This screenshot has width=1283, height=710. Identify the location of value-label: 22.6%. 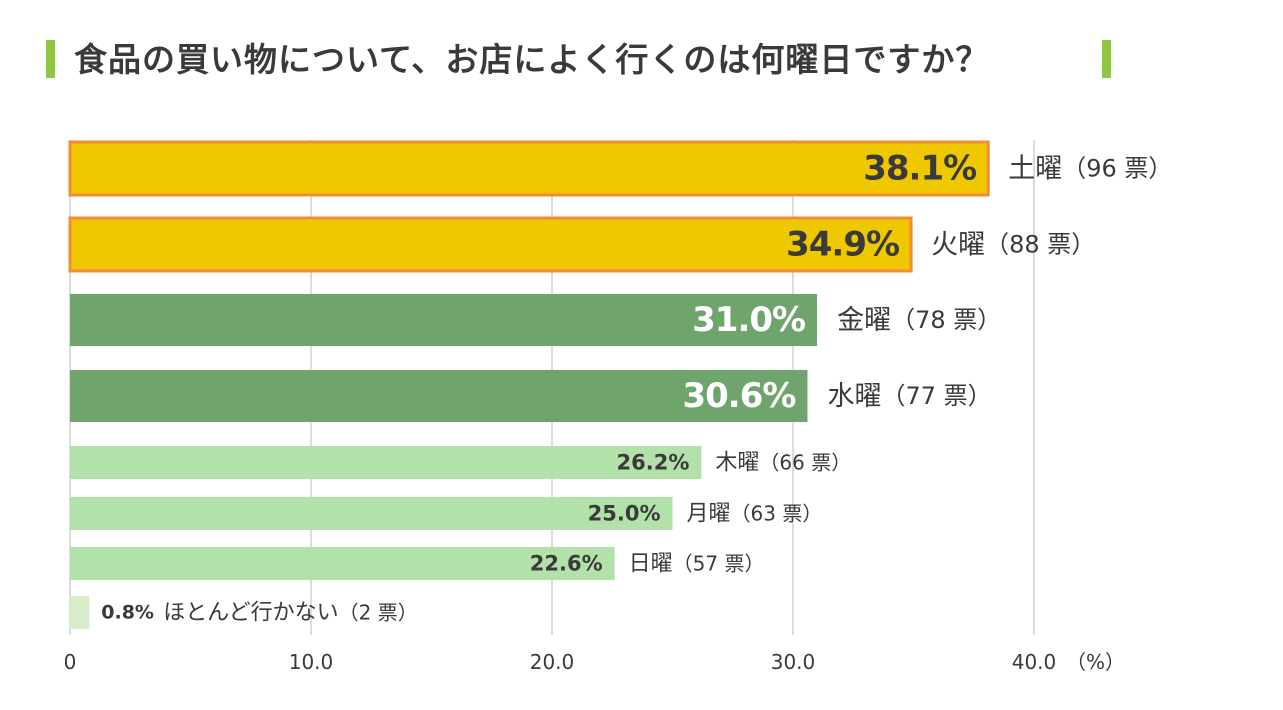
(566, 564).